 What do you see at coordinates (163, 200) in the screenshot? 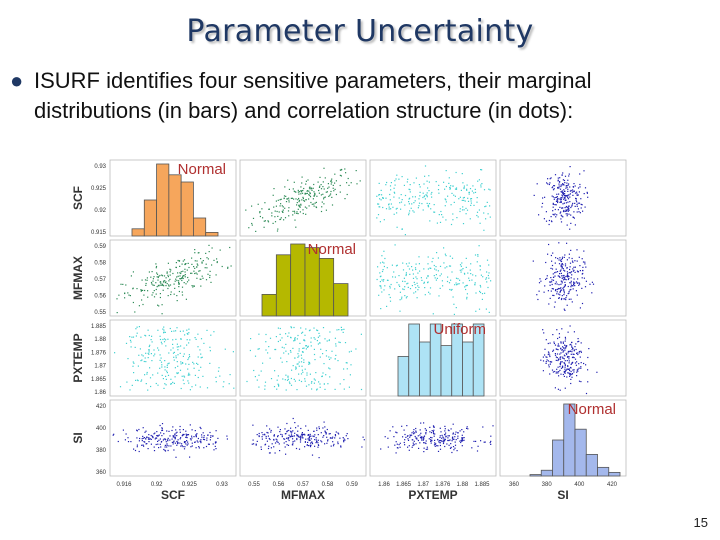
I see `histogram-bar` at bounding box center [163, 200].